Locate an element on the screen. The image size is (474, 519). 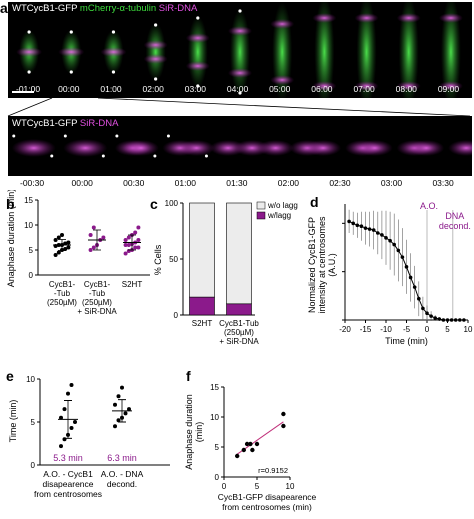
x-category-label: from centrosomes is located at coordinates (68, 494).